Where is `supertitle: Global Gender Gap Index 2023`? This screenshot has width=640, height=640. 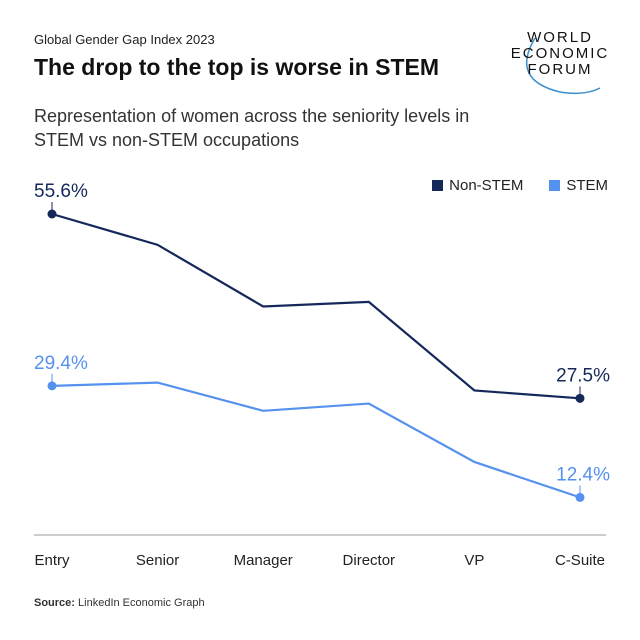
supertitle: Global Gender Gap Index 2023 is located at coordinates (124, 39).